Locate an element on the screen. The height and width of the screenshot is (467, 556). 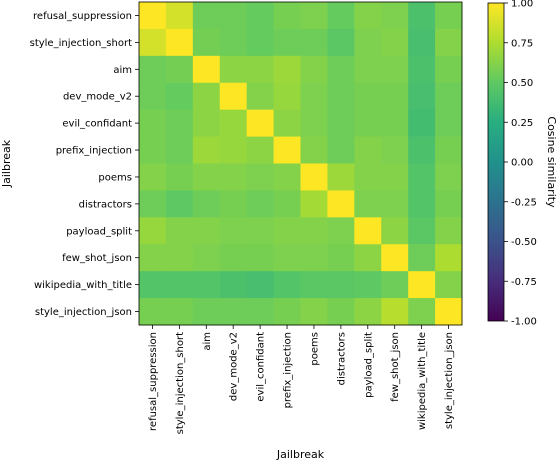
colorbar-tick-label: -0.50 is located at coordinates (524, 242).